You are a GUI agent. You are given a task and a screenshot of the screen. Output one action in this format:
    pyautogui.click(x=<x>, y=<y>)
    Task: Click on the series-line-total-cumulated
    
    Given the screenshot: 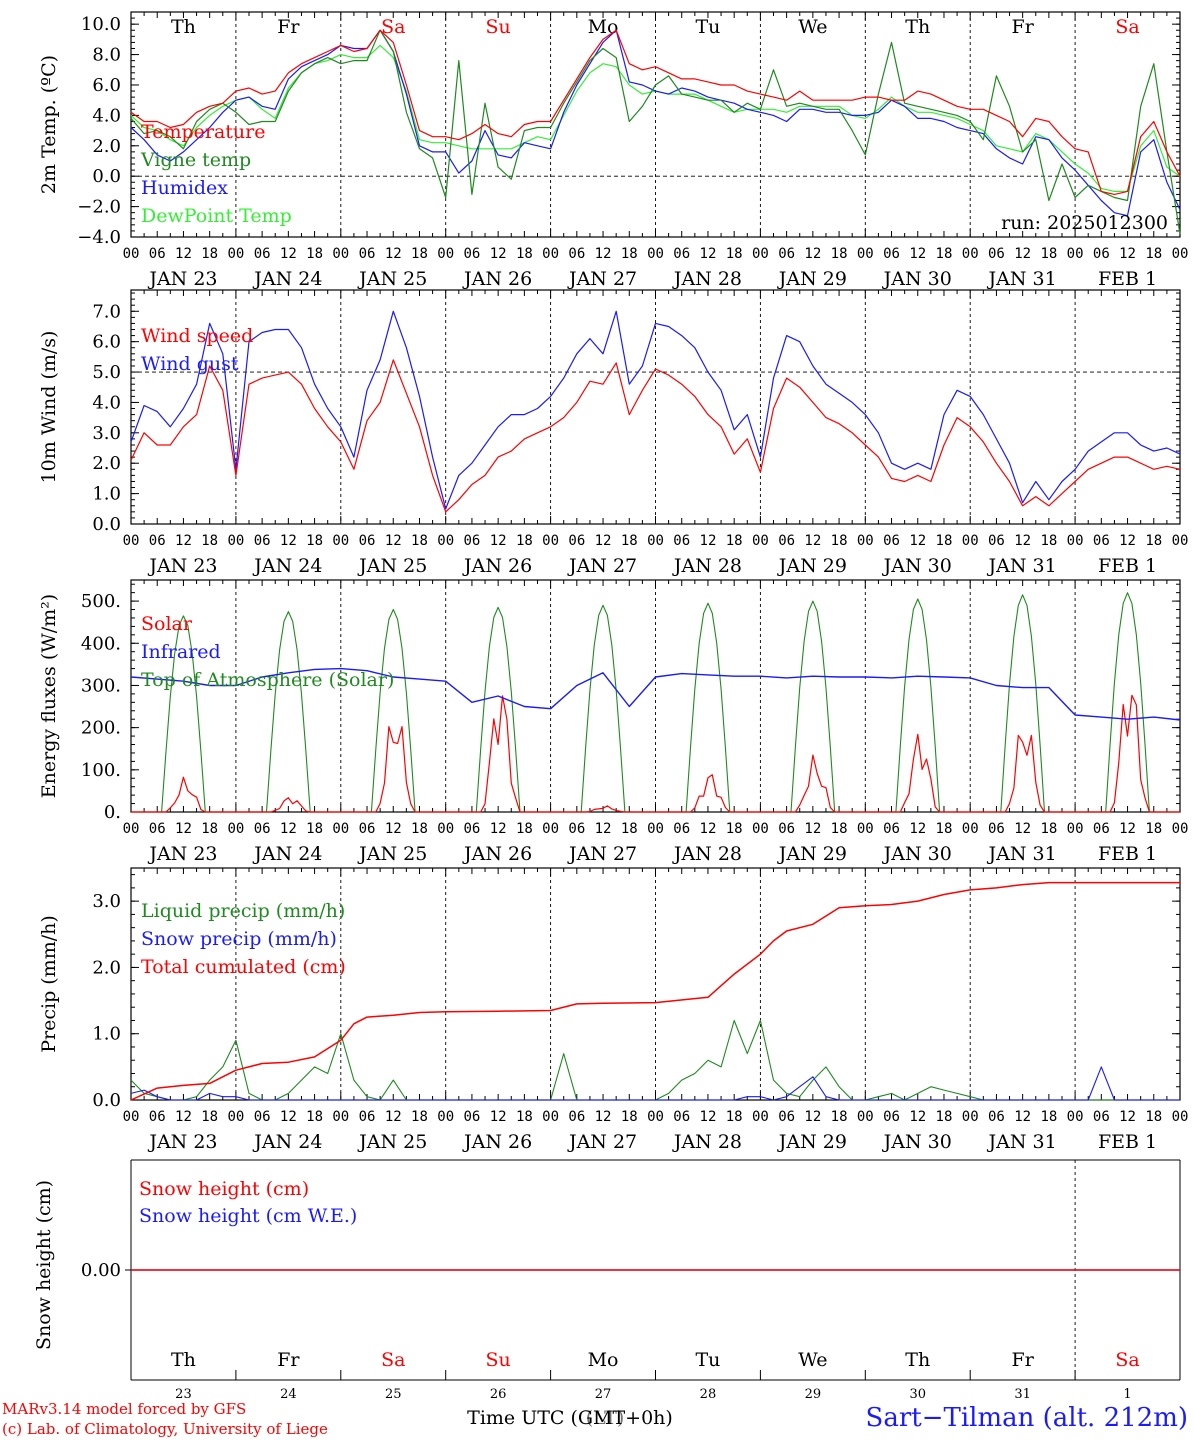 What is the action you would take?
    pyautogui.click(x=655, y=991)
    